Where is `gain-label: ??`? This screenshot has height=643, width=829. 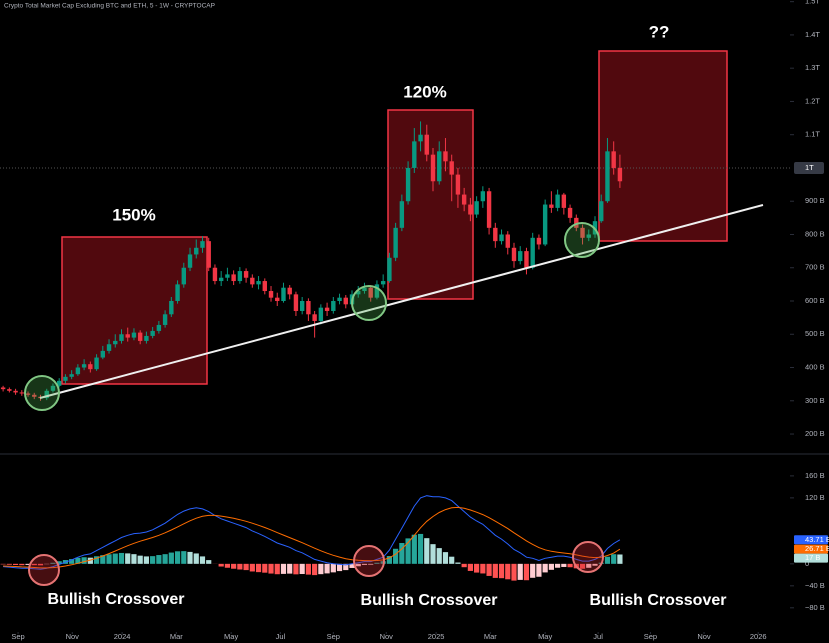 gain-label: ?? is located at coordinates (659, 31).